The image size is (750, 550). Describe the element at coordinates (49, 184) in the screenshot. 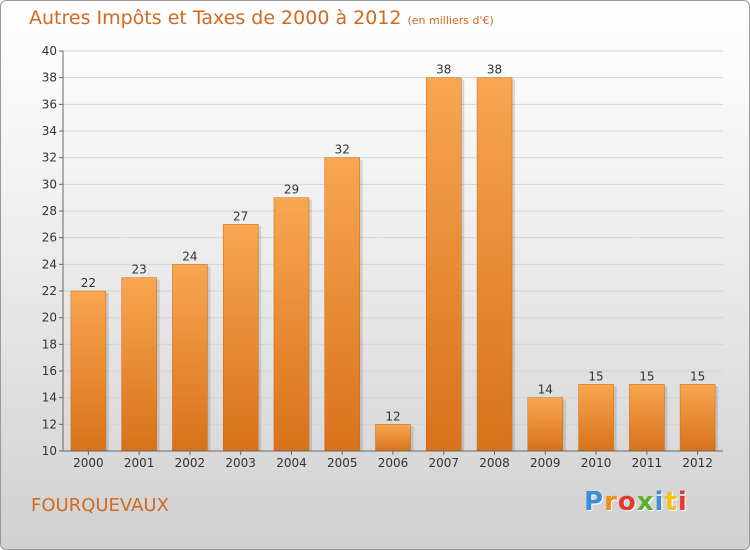

I see `y-tick-label: 30` at that location.